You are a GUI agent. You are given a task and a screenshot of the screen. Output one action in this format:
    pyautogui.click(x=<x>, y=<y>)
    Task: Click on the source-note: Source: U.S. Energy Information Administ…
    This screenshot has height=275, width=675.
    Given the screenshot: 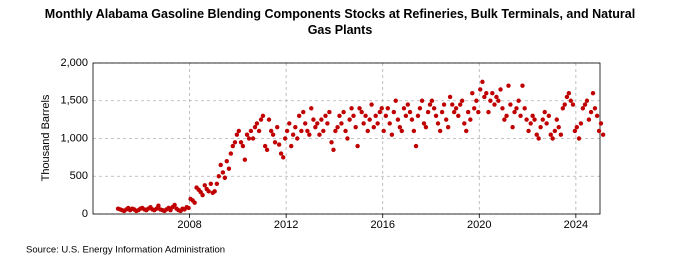 What is the action you would take?
    pyautogui.click(x=125, y=250)
    